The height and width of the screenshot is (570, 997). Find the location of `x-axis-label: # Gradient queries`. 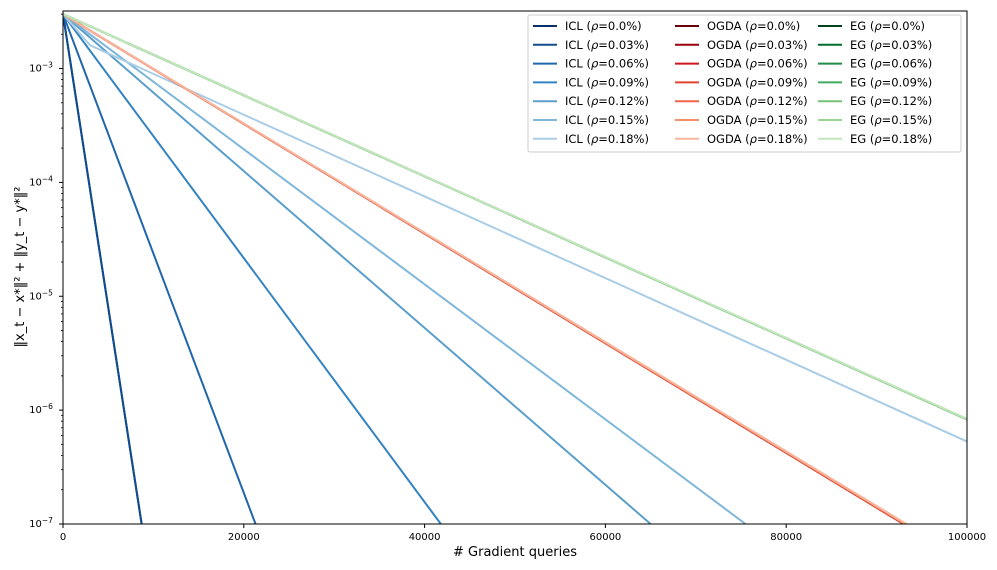

x-axis-label: # Gradient queries is located at coordinates (515, 552).